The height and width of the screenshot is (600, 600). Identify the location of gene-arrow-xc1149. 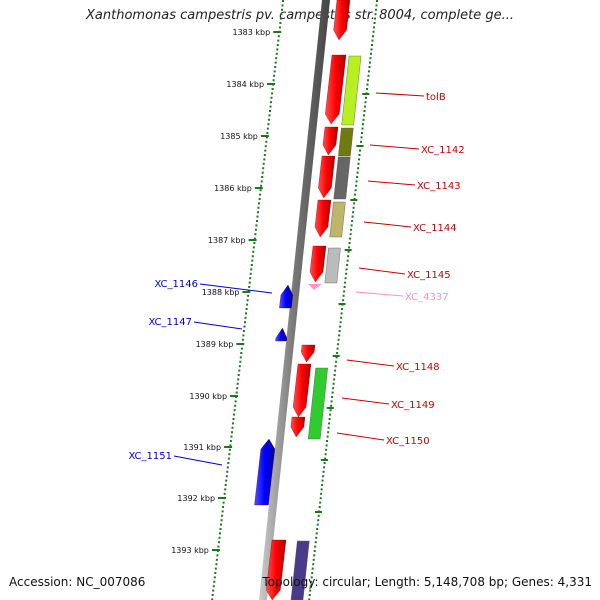
(302, 390).